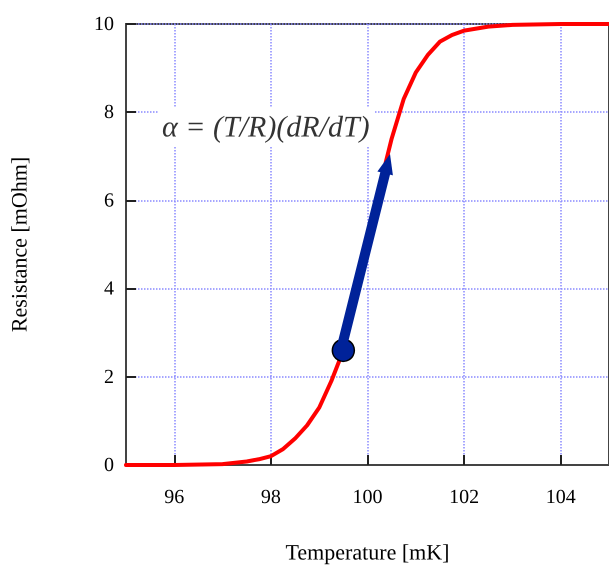 The height and width of the screenshot is (573, 609). Describe the element at coordinates (109, 200) in the screenshot. I see `y-tick-label: 6` at that location.